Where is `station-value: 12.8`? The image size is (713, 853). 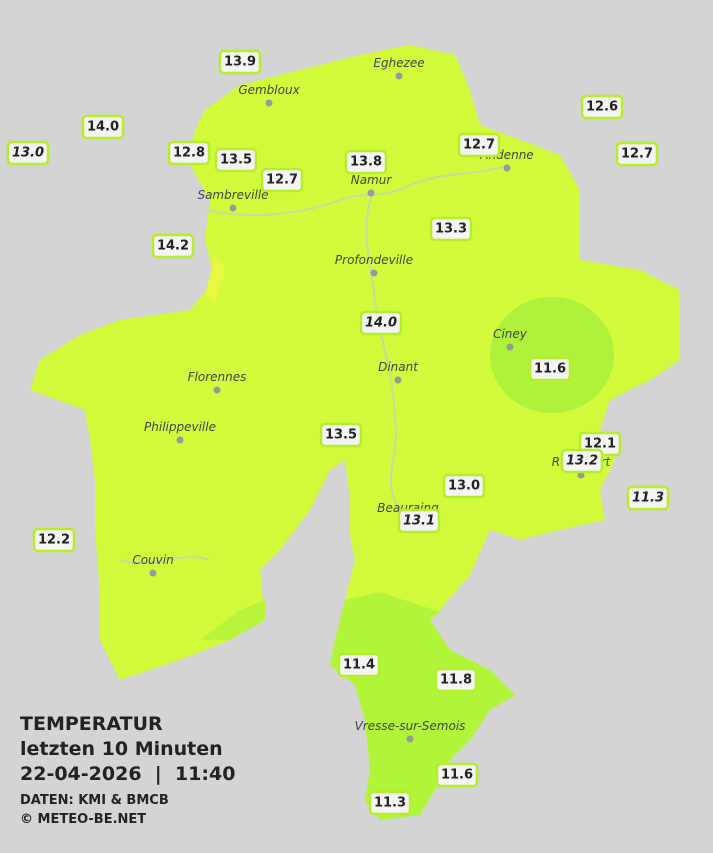 station-value: 12.8 is located at coordinates (189, 153).